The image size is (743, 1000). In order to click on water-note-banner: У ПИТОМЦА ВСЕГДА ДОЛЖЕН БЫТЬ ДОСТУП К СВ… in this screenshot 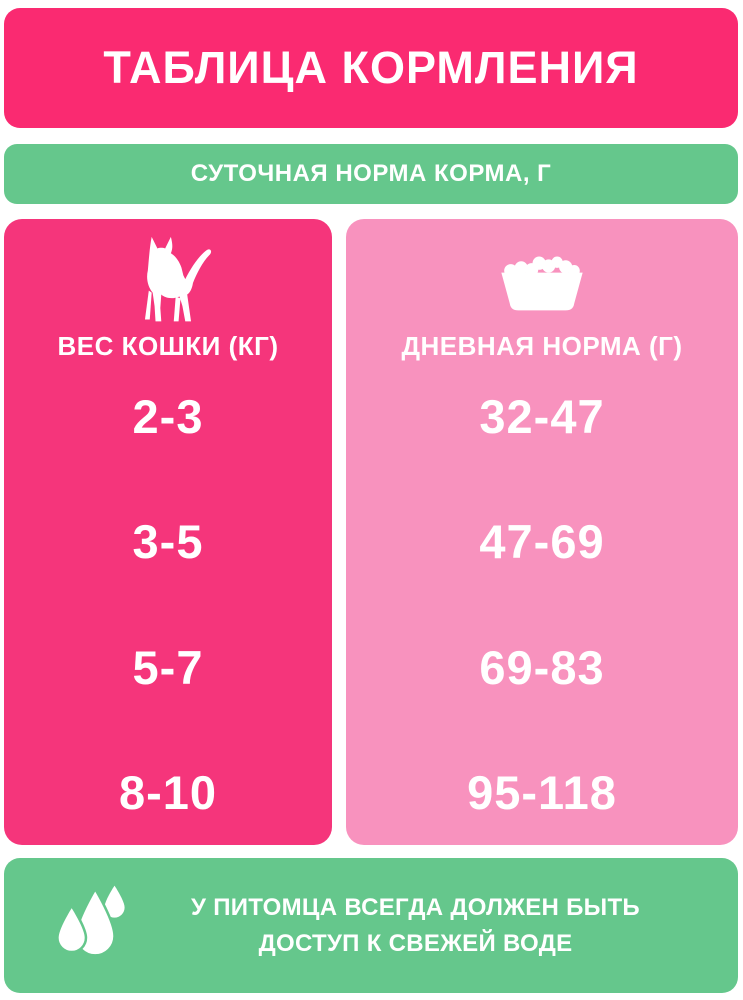, I will do `click(371, 925)`.